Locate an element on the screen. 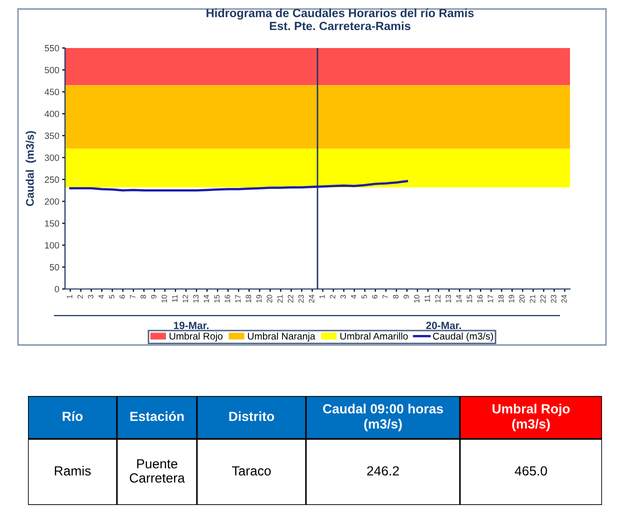 The height and width of the screenshot is (515, 630). text: Ramis is located at coordinates (72, 471).